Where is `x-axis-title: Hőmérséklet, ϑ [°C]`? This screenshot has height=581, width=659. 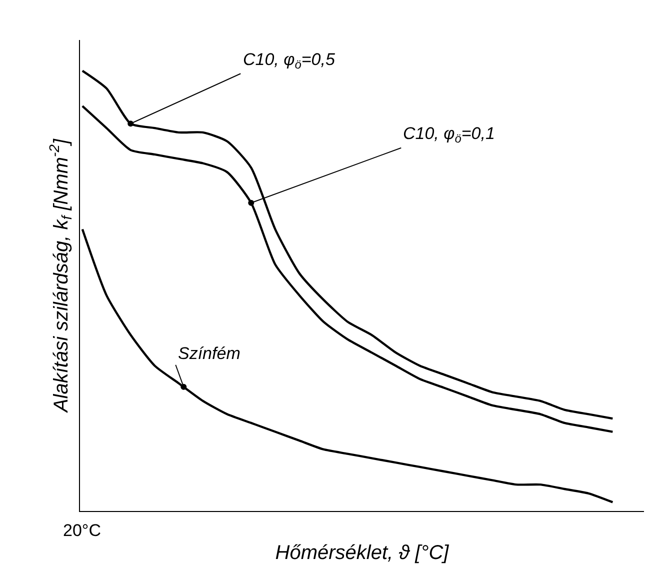
x-axis-title: Hőmérséklet, ϑ [°C] is located at coordinates (362, 553).